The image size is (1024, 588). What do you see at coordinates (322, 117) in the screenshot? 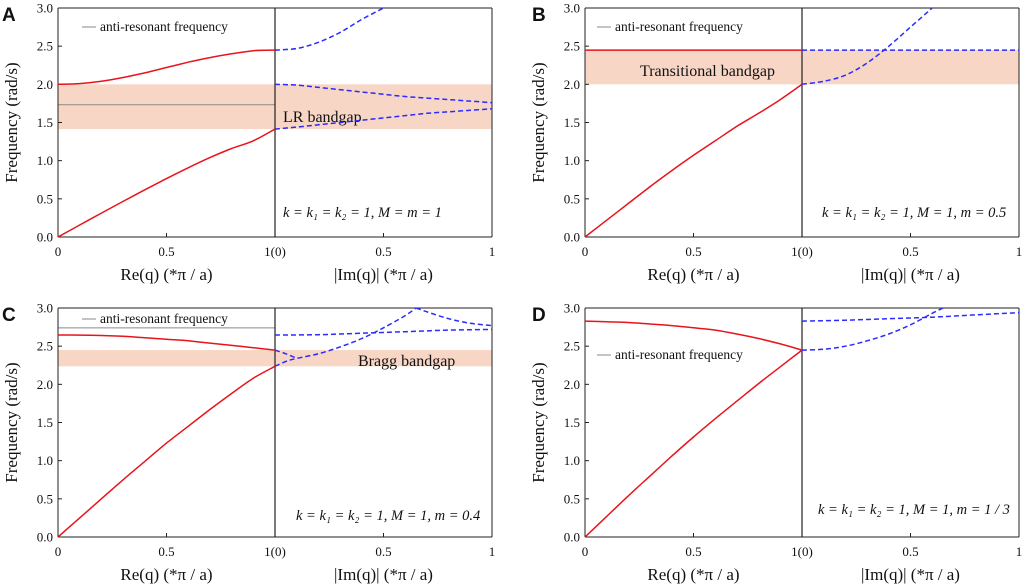
I see `bandgap-label: LR bandgap` at bounding box center [322, 117].